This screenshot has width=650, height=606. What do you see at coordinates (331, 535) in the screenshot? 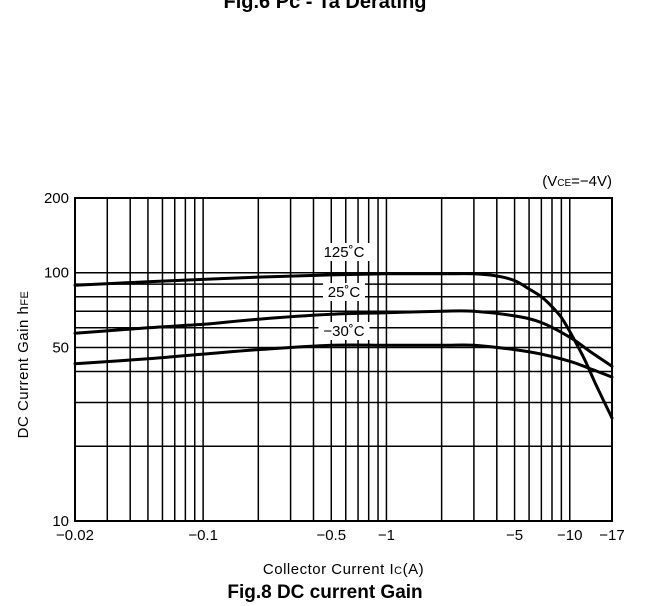
I see `x-tick-label: −0.5` at bounding box center [331, 535].